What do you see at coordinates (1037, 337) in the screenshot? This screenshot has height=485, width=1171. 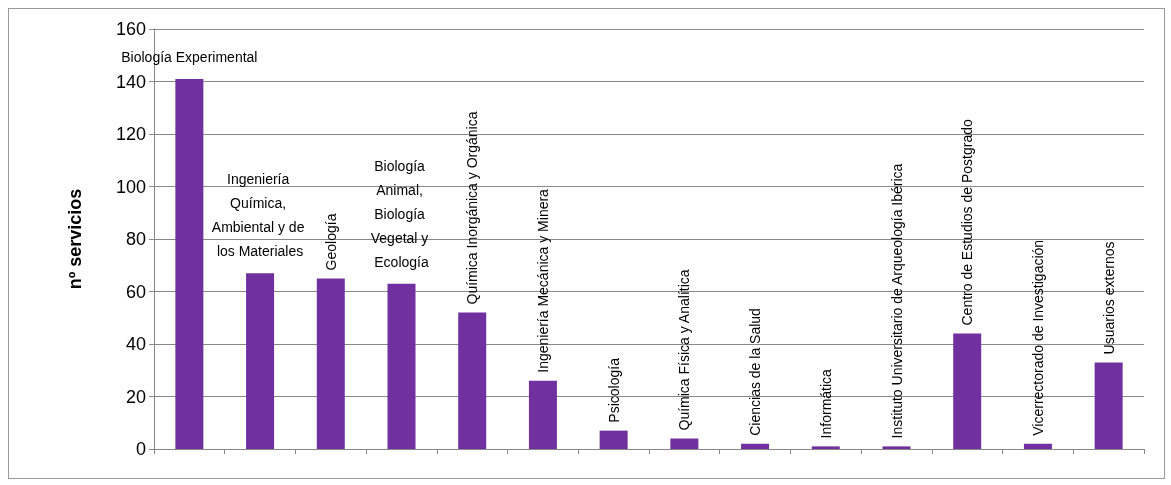 I see `x-tick-label: Vicerrectorado de Investigación` at bounding box center [1037, 337].